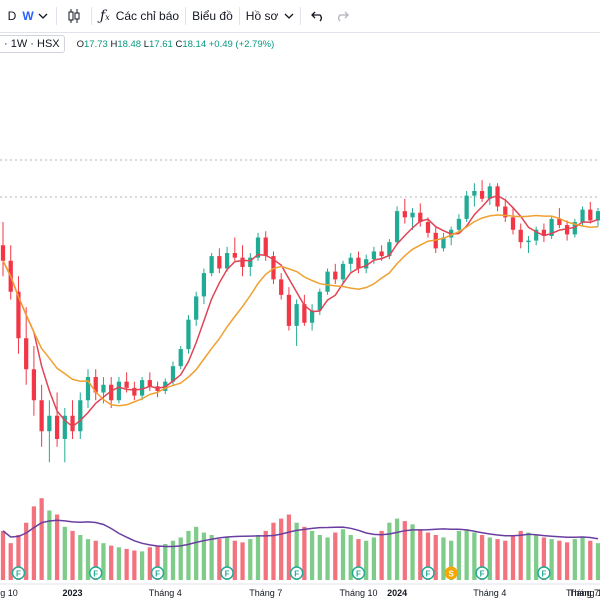 The width and height of the screenshot is (600, 600). What do you see at coordinates (212, 16) in the screenshot?
I see `chart-menu-button: Biểu đồ` at bounding box center [212, 16].